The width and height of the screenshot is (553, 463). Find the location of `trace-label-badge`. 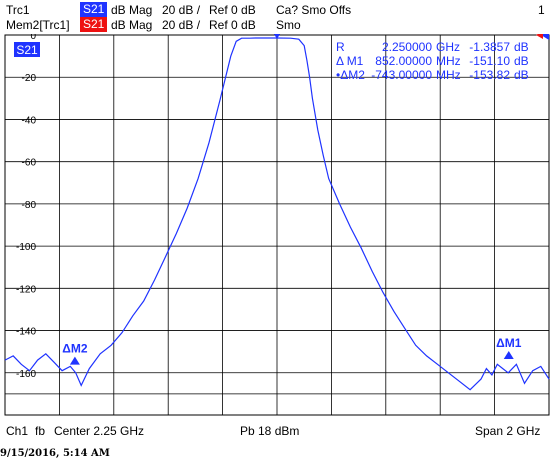

trace-label-badge is located at coordinates (27, 49).